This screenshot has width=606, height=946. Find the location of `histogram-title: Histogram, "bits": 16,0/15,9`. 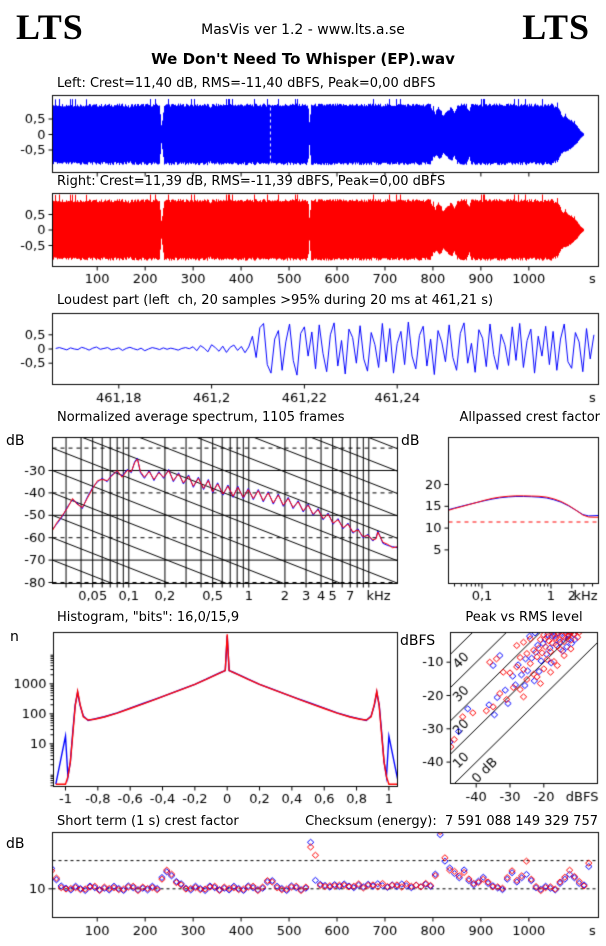

histogram-title: Histogram, "bits": 16,0/15,9 is located at coordinates (148, 617).